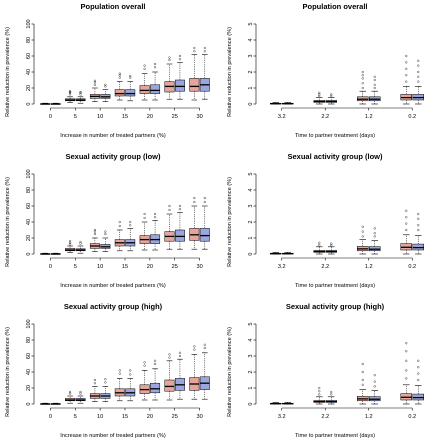 This screenshot has width=439, height=440. What do you see at coordinates (175, 117) in the screenshot?
I see `x-tick-label: 25` at bounding box center [175, 117].